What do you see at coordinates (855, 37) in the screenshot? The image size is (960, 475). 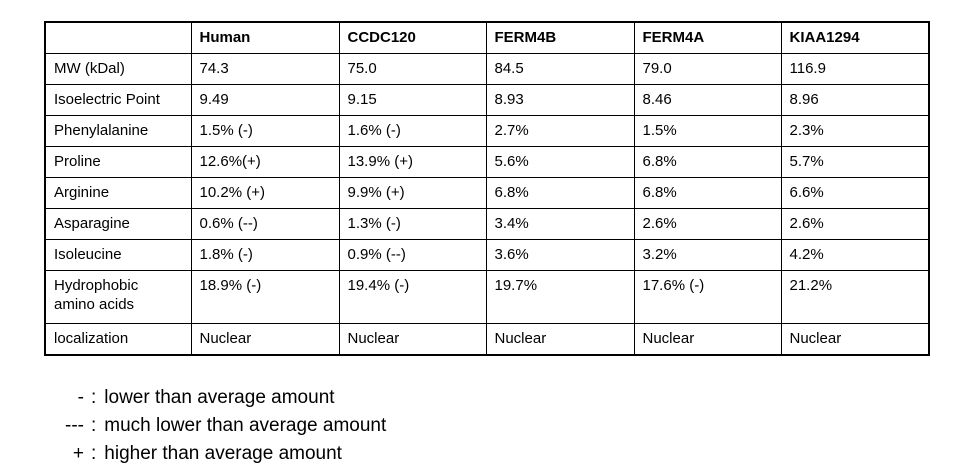 I see `column-header-kiaa1294: KIAA1294` at bounding box center [855, 37].